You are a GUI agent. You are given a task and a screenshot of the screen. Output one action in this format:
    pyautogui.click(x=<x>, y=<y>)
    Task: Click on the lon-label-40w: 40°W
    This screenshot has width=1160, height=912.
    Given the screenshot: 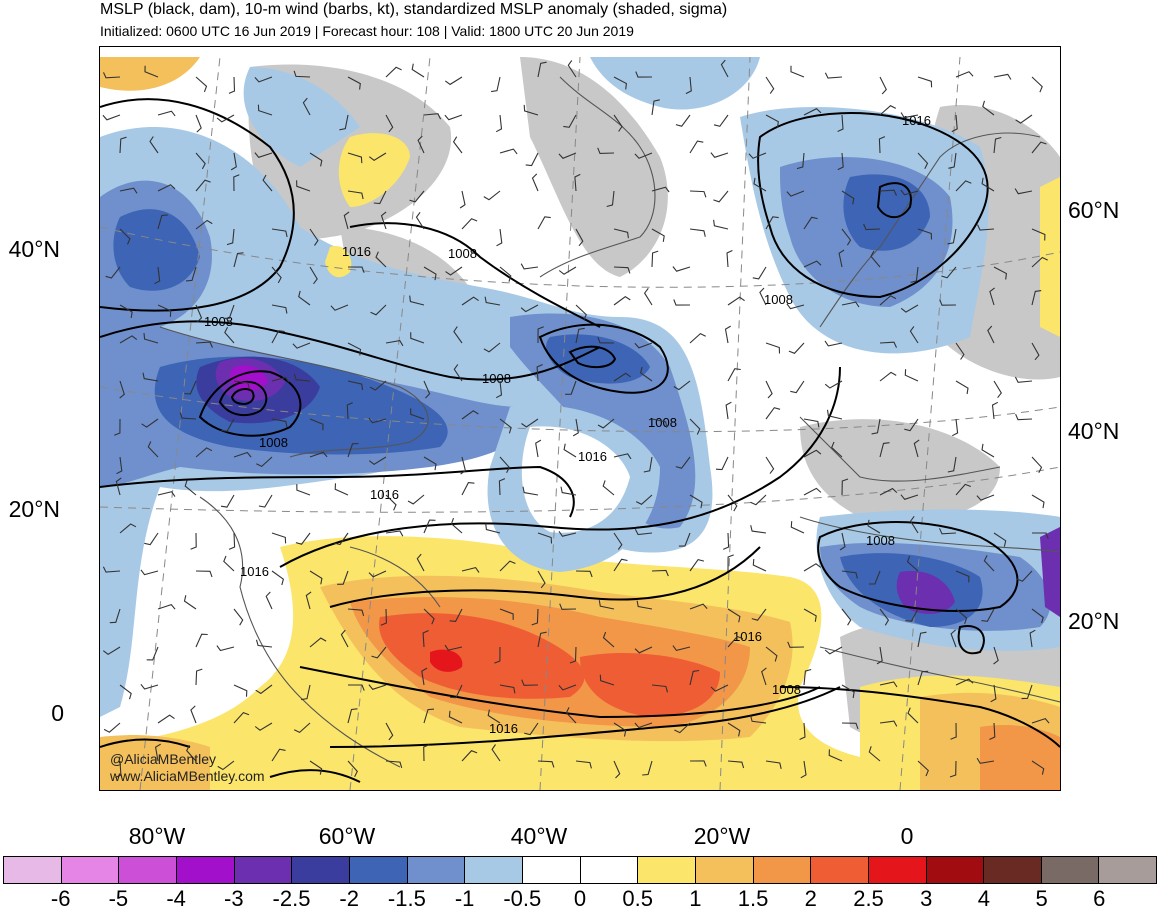 What is the action you would take?
    pyautogui.click(x=539, y=836)
    